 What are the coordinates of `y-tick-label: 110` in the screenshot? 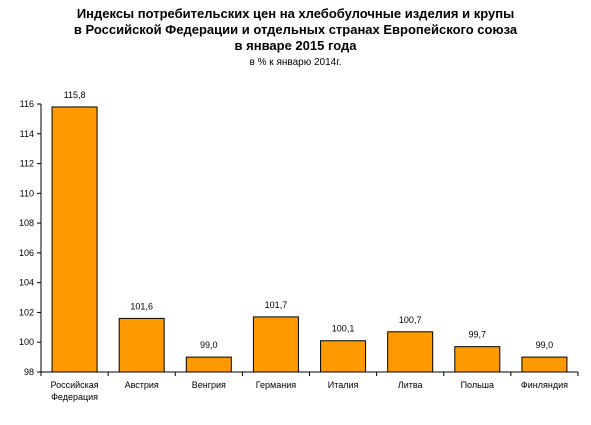 It's located at (27, 193).